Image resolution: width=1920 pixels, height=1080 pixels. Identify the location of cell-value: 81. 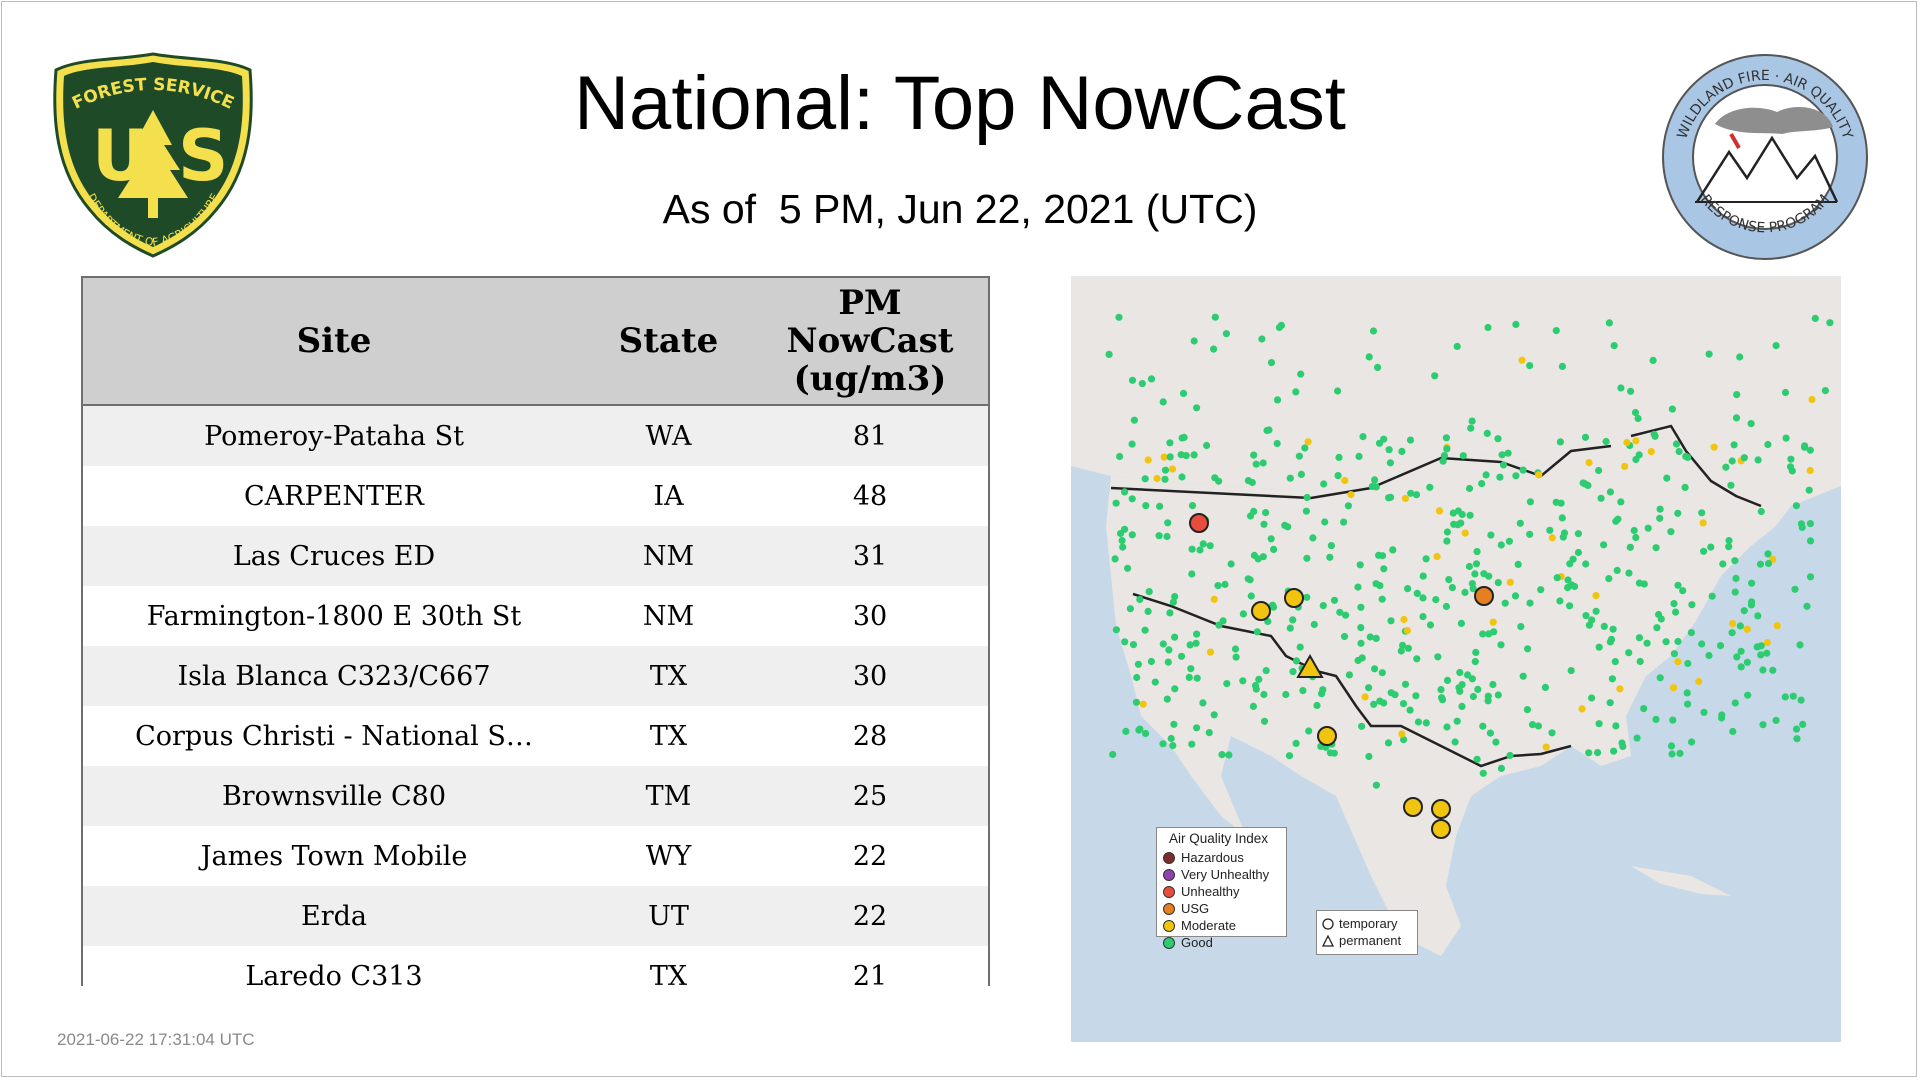
(870, 436).